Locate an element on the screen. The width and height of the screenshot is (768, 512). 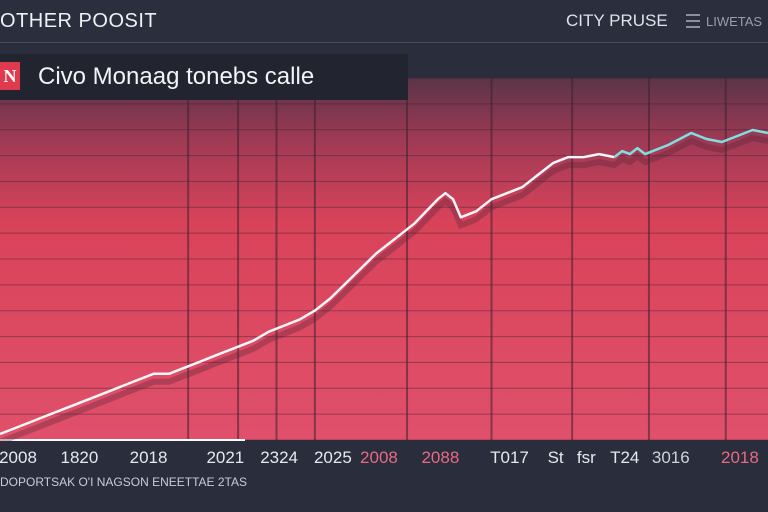
brand-logo: OTHER POOSIT is located at coordinates (79, 21).